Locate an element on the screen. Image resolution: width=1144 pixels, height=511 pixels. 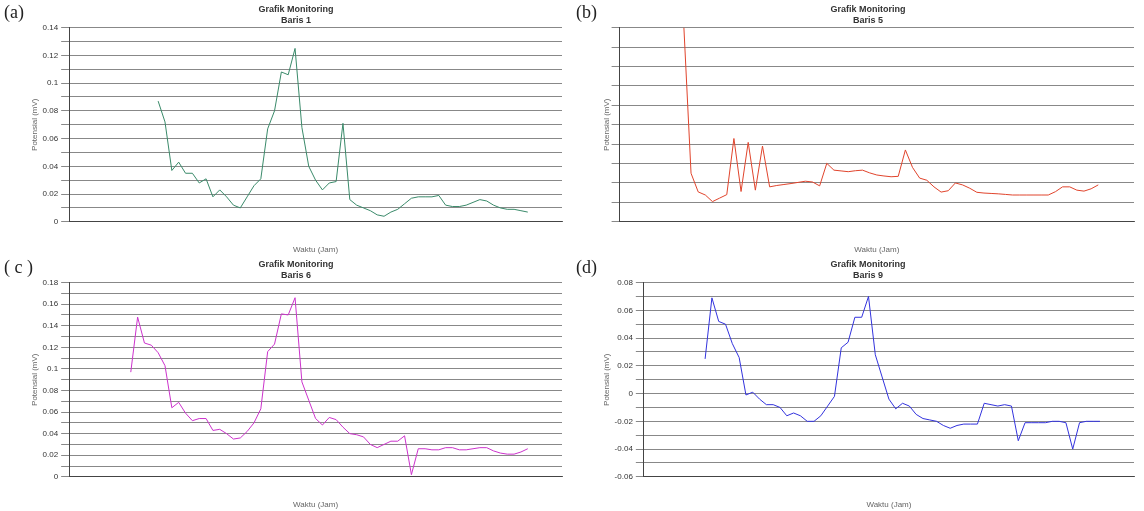
text: ( c ) is located at coordinates (18, 267).